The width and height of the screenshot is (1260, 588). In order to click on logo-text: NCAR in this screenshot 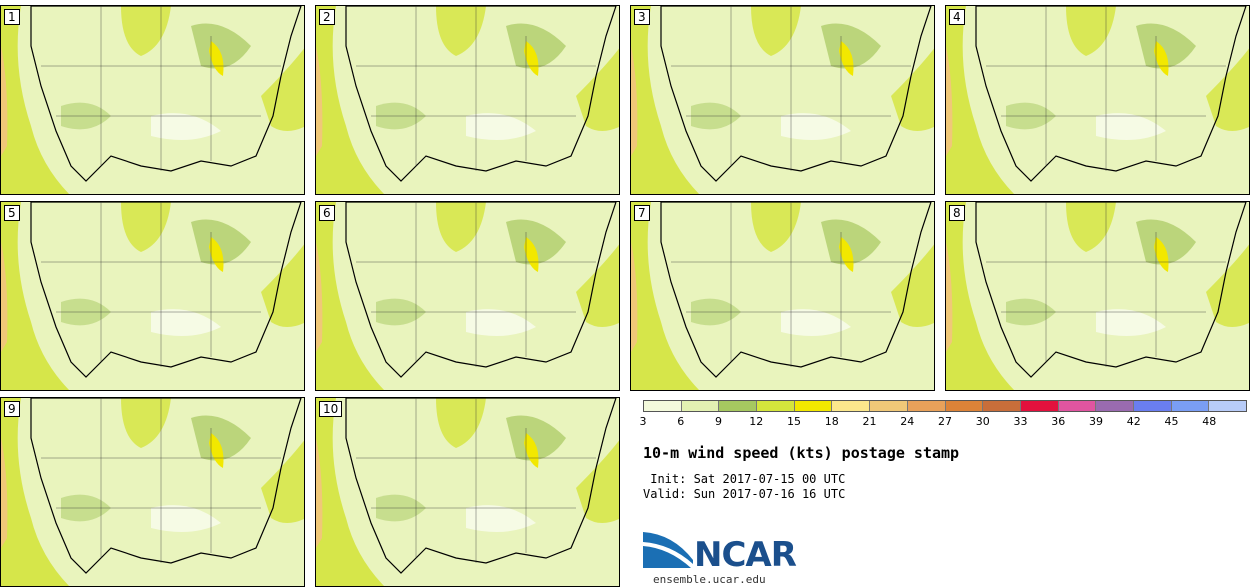, I will do `click(745, 555)`.